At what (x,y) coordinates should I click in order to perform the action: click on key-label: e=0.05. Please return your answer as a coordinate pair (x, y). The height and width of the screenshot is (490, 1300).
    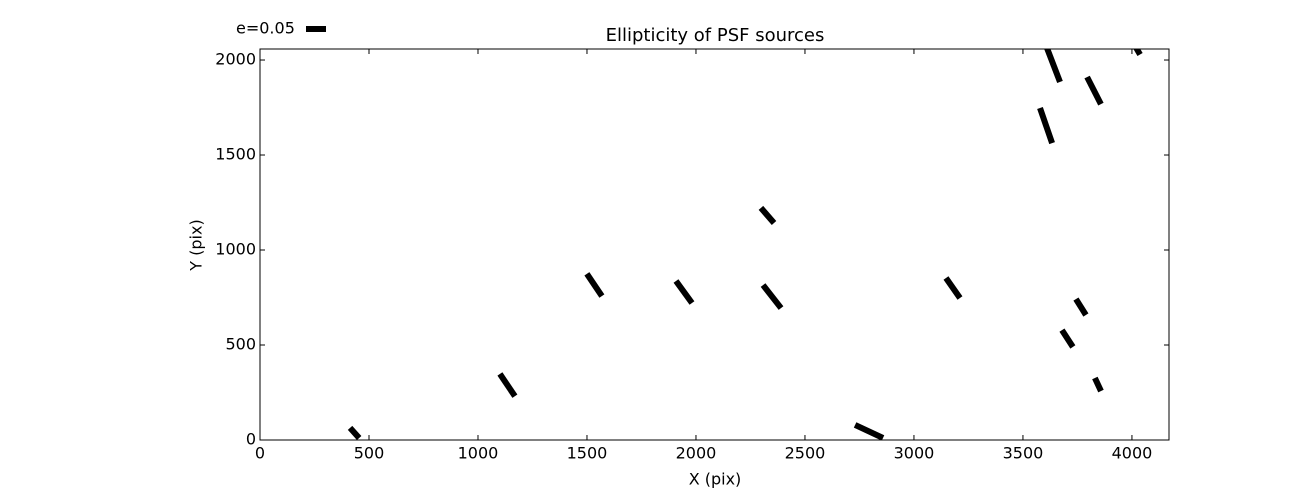
    Looking at the image, I should click on (265, 28).